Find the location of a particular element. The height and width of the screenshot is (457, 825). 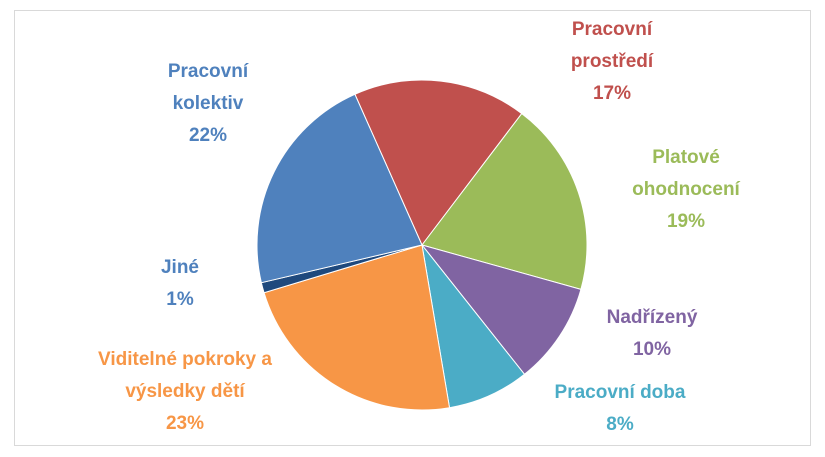

category-label: Pracovní kolektiv is located at coordinates (208, 87).